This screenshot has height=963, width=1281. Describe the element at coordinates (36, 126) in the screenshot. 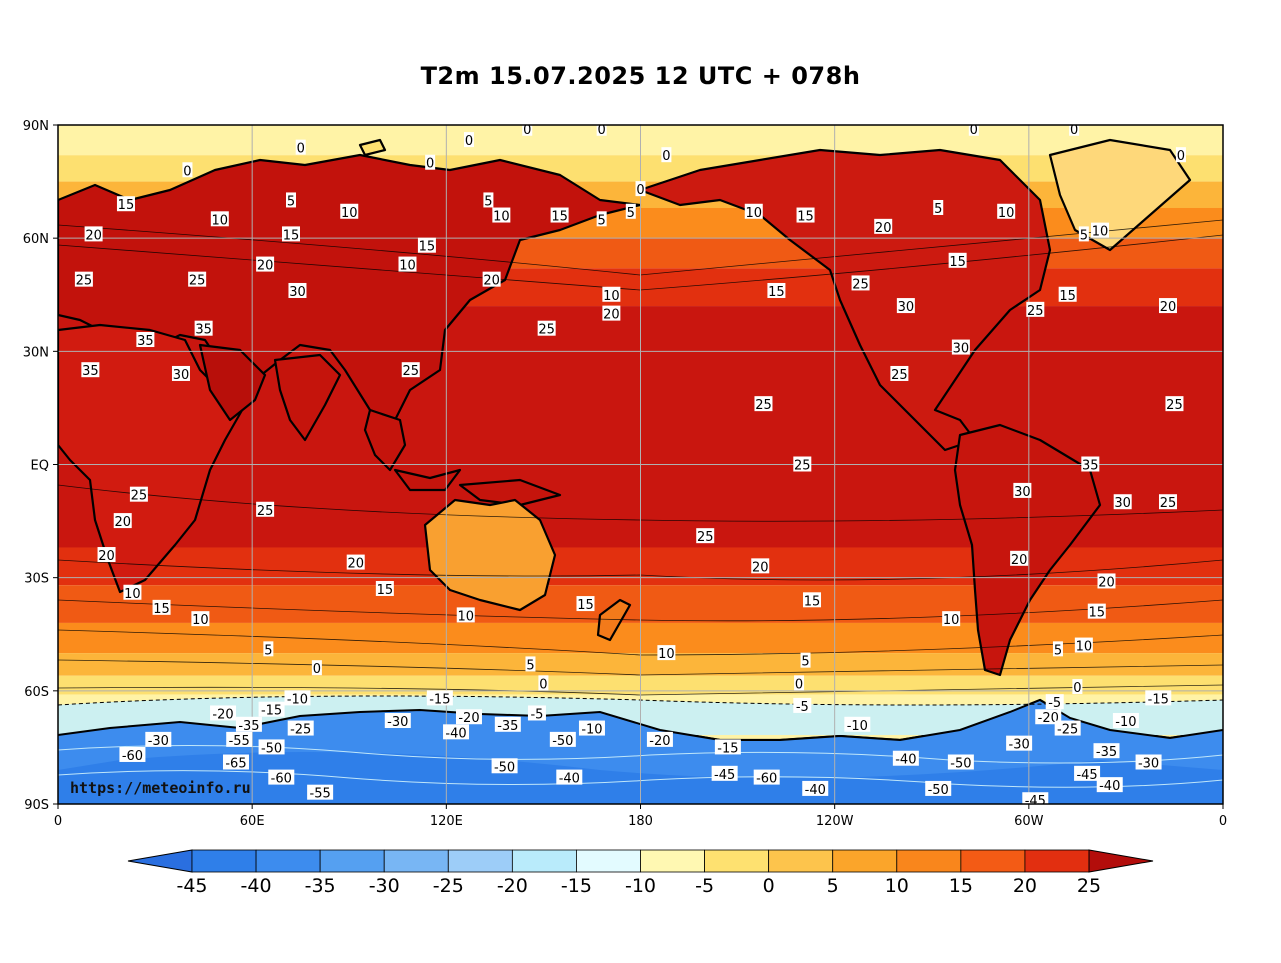

I see `y-tick-label: 90N` at that location.